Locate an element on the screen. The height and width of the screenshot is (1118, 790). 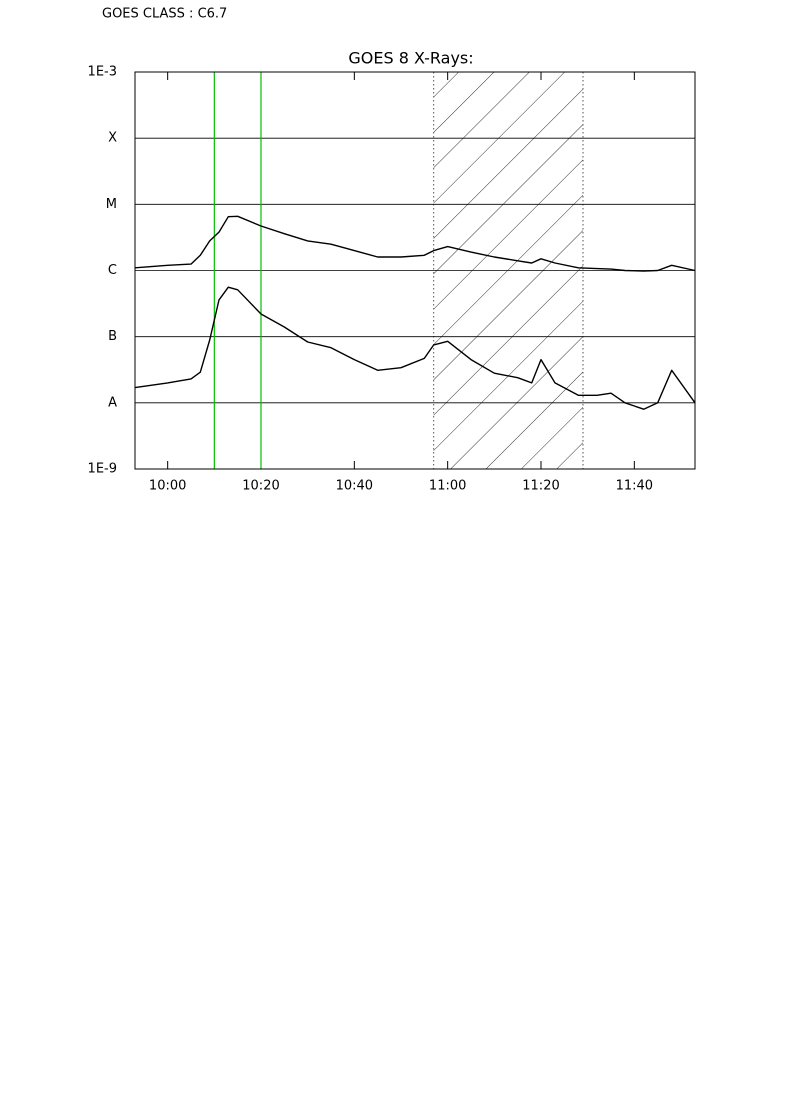
x-tick-label: 10:20 is located at coordinates (260, 486).